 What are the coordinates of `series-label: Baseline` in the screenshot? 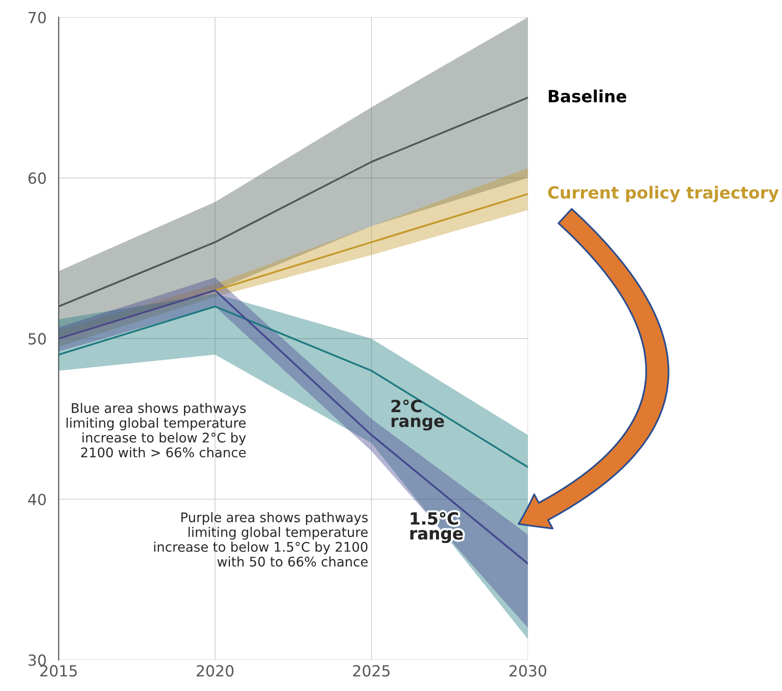 It's located at (587, 96).